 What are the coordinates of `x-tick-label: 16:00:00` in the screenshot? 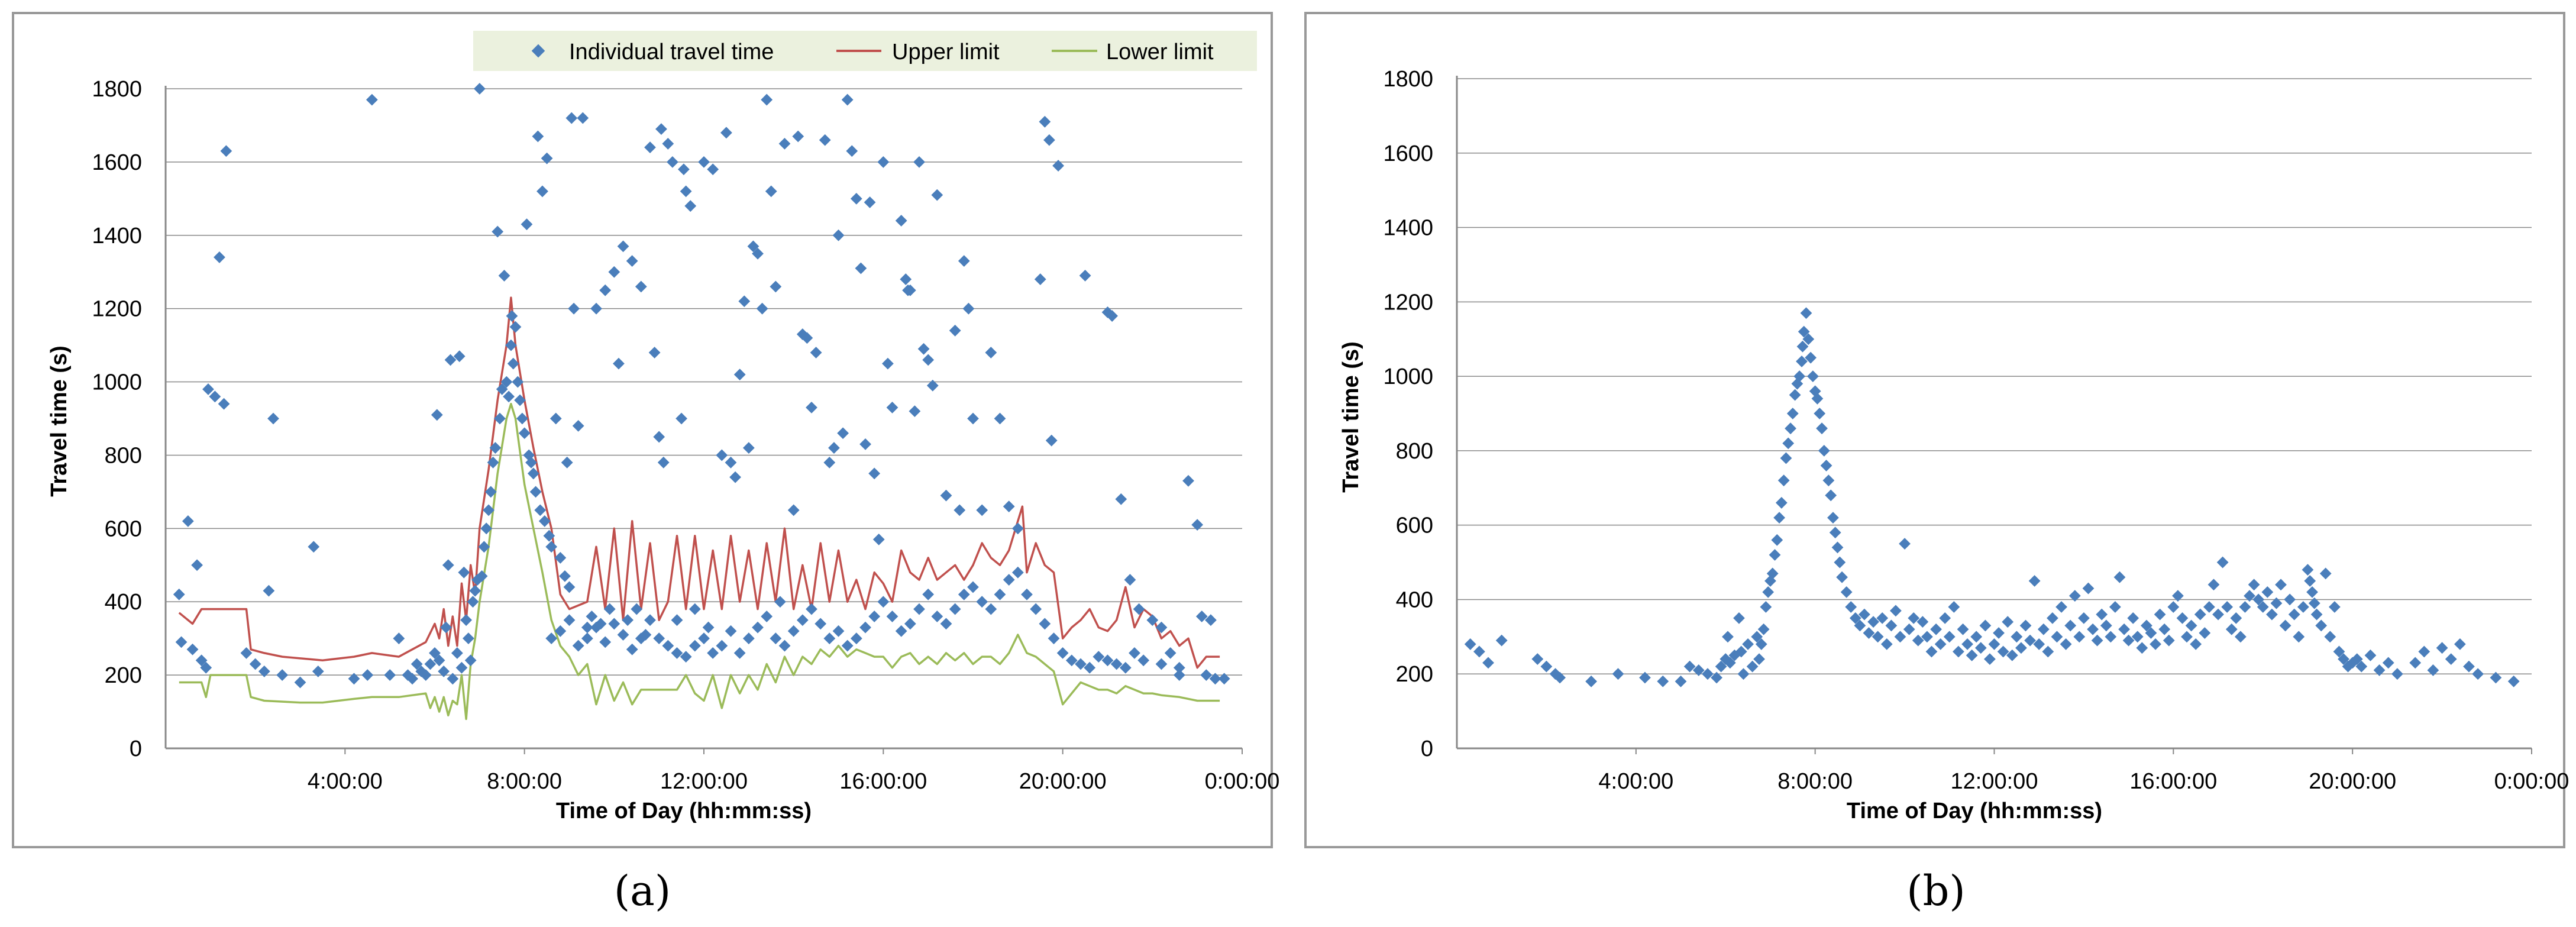 It's located at (883, 781).